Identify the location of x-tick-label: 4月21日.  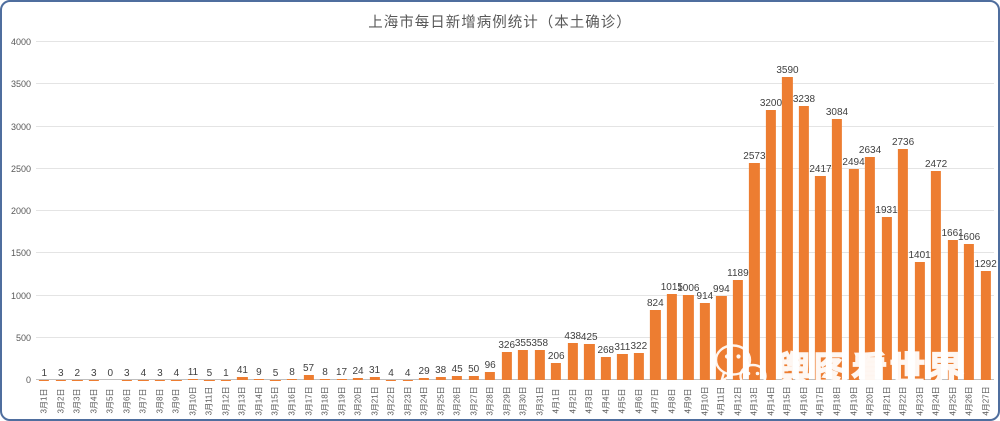
(887, 401).